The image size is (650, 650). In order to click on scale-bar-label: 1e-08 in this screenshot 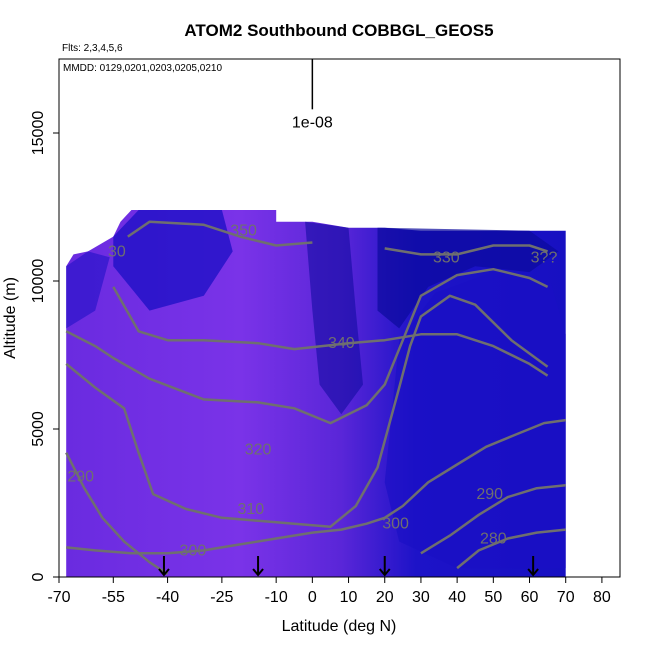, I will do `click(312, 122)`.